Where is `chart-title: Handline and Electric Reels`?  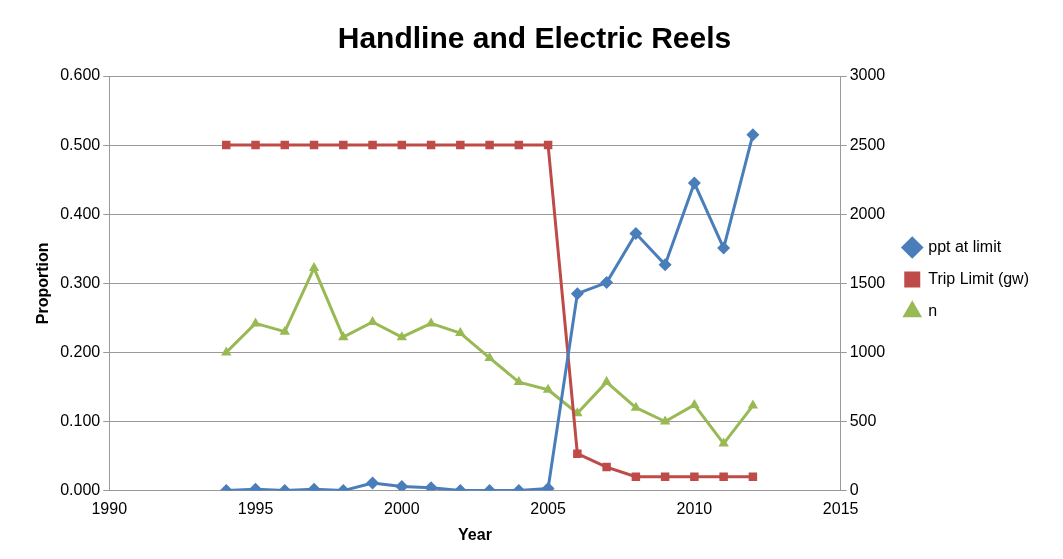
chart-title: Handline and Electric Reels is located at coordinates (534, 38).